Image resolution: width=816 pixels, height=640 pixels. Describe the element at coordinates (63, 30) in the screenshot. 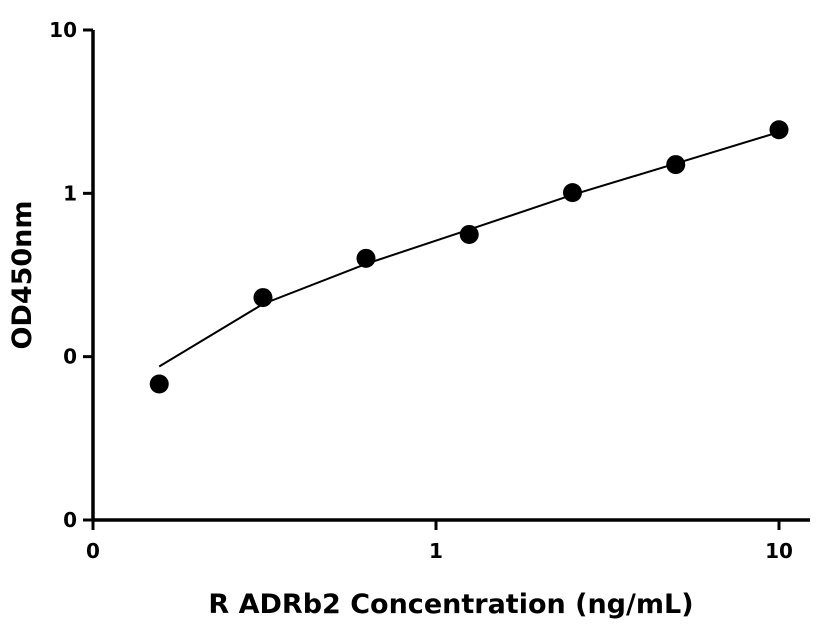

I see `y-tick-label: 10` at that location.